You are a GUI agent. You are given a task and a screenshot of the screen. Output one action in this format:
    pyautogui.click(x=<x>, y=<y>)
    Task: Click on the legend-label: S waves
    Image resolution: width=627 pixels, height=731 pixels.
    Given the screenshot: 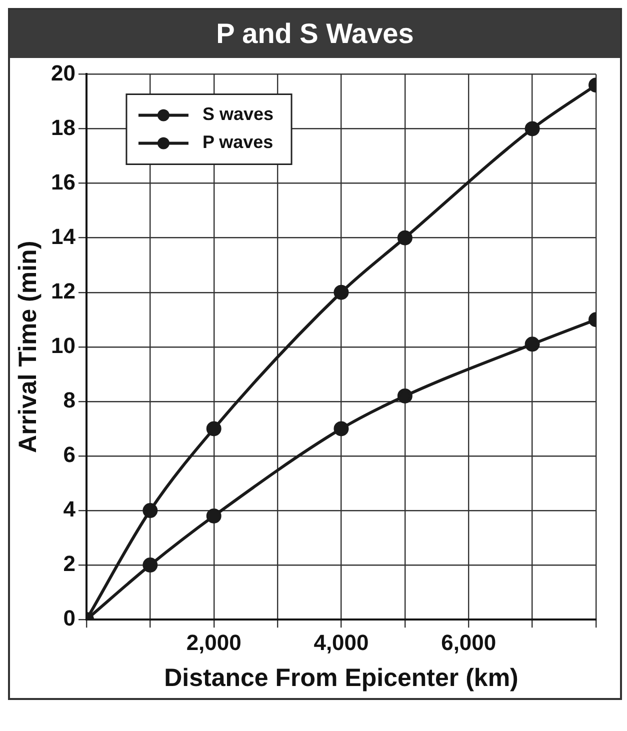 What is the action you would take?
    pyautogui.click(x=238, y=114)
    